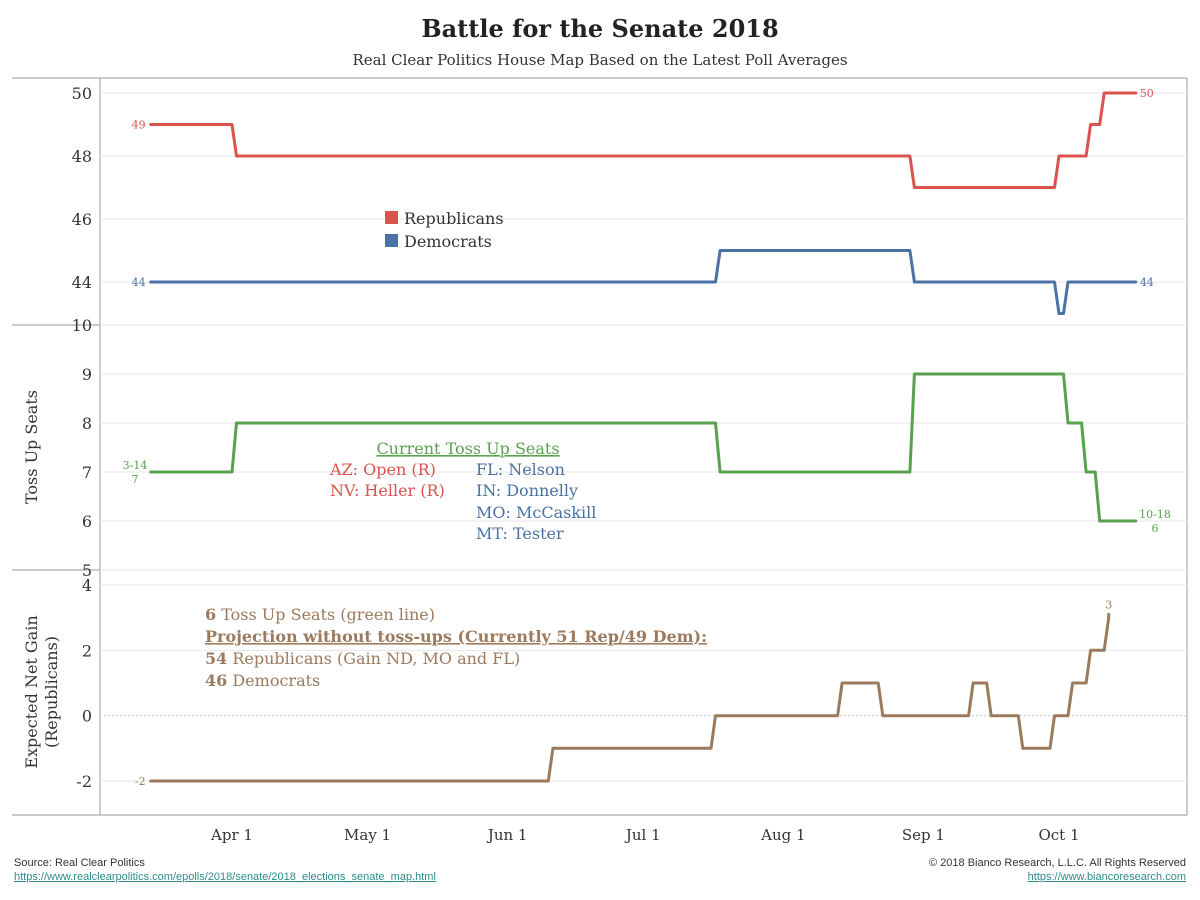  Describe the element at coordinates (1155, 528) in the screenshot. I see `toss-end-value-label: 6` at that location.